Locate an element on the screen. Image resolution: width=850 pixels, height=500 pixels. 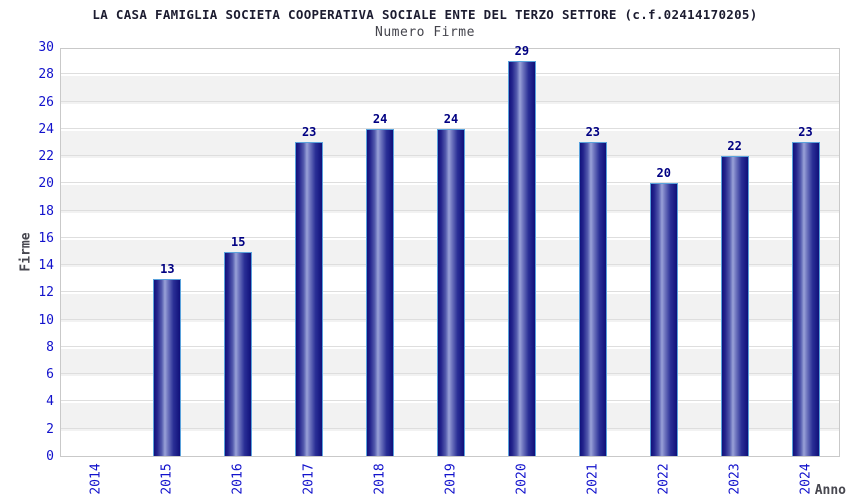
bar-2018 is located at coordinates (380, 292).